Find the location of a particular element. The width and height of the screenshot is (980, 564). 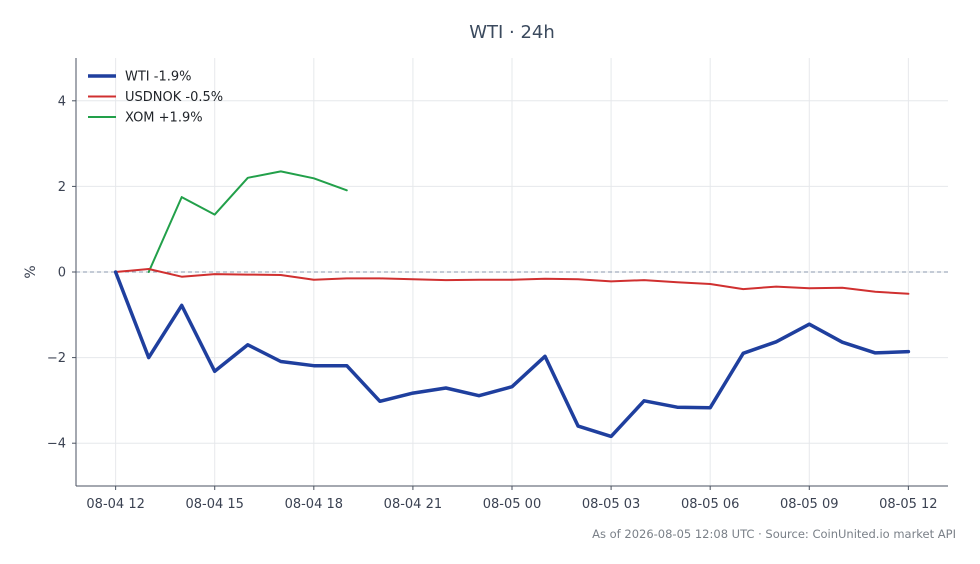

x-tick-label-7: 08-05 09 is located at coordinates (809, 504).